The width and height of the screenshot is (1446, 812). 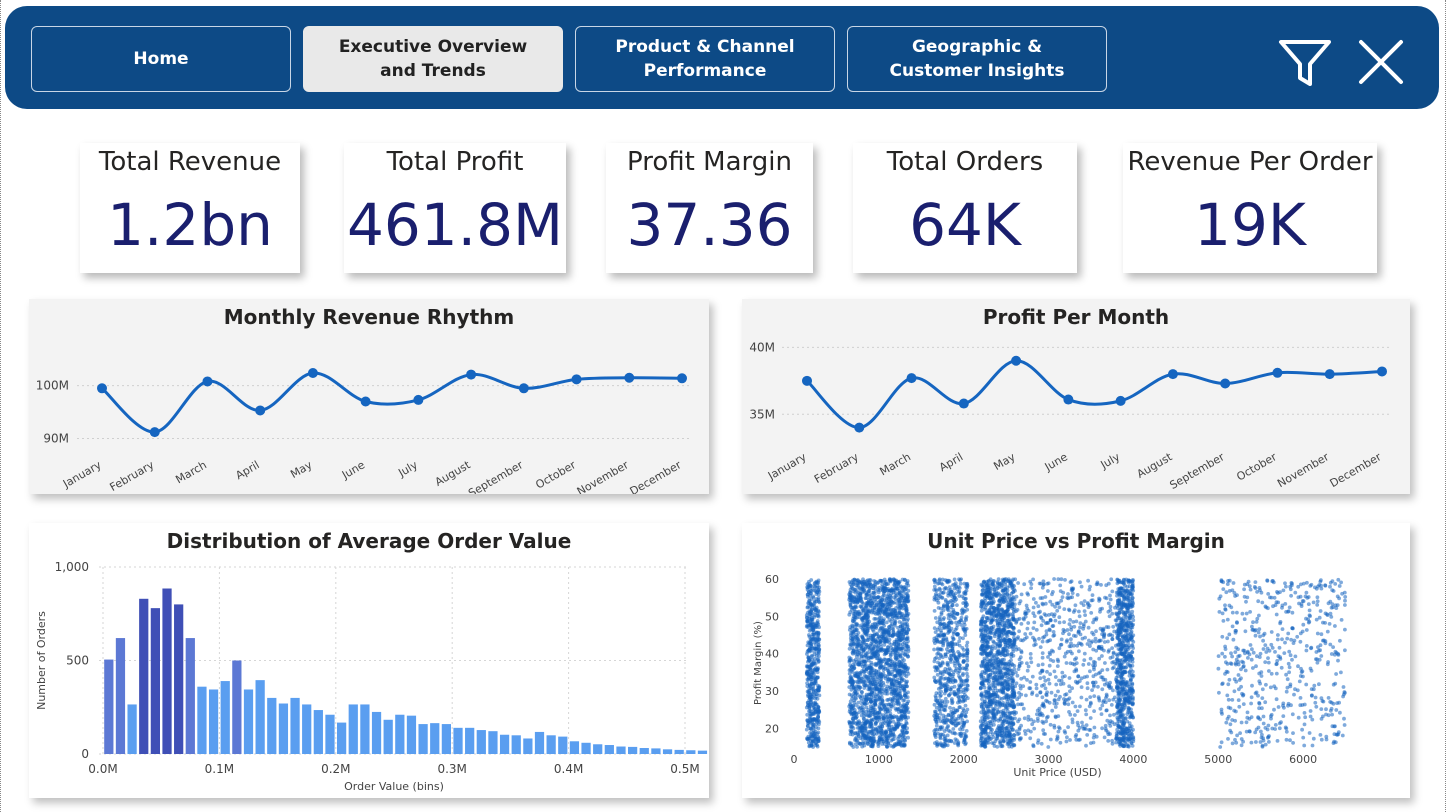 I want to click on price-margin-scatter-title: Unit Price vs Profit Margin, so click(x=1076, y=541).